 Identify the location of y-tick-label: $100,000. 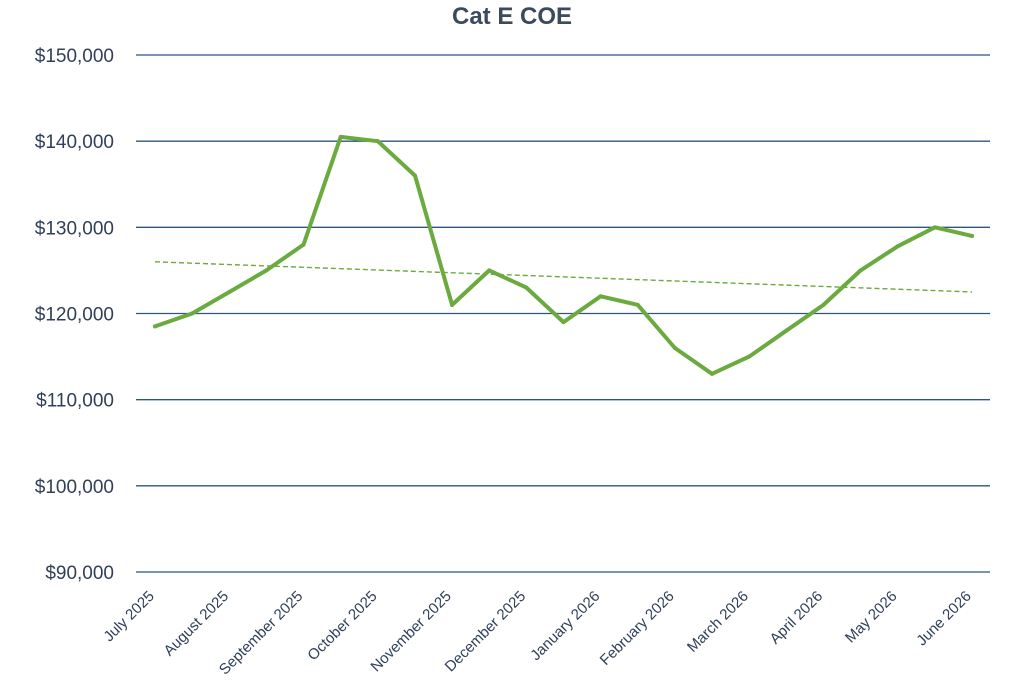
(74, 487).